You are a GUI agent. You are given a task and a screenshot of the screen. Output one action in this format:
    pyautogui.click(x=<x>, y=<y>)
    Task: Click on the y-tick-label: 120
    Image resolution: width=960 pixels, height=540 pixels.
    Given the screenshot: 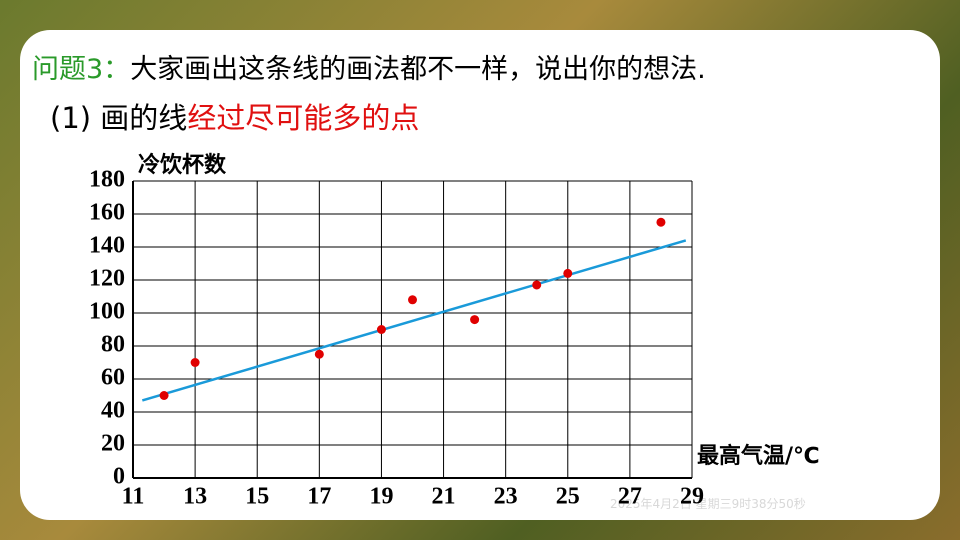 What is the action you would take?
    pyautogui.click(x=107, y=279)
    